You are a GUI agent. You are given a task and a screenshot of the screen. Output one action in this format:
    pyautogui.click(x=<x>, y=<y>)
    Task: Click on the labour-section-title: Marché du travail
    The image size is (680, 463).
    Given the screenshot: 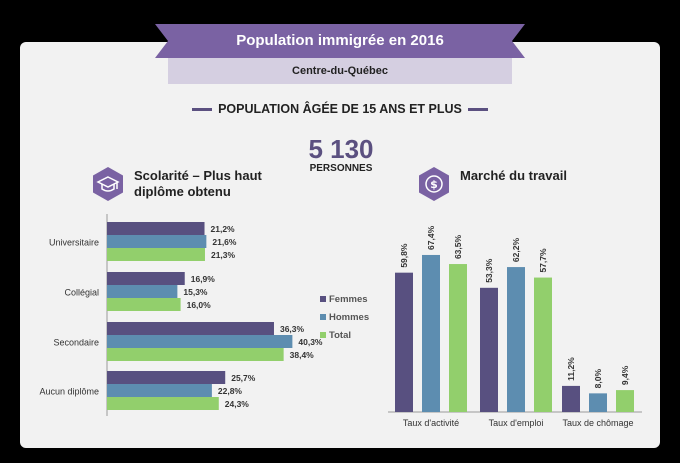 What is the action you would take?
    pyautogui.click(x=513, y=175)
    